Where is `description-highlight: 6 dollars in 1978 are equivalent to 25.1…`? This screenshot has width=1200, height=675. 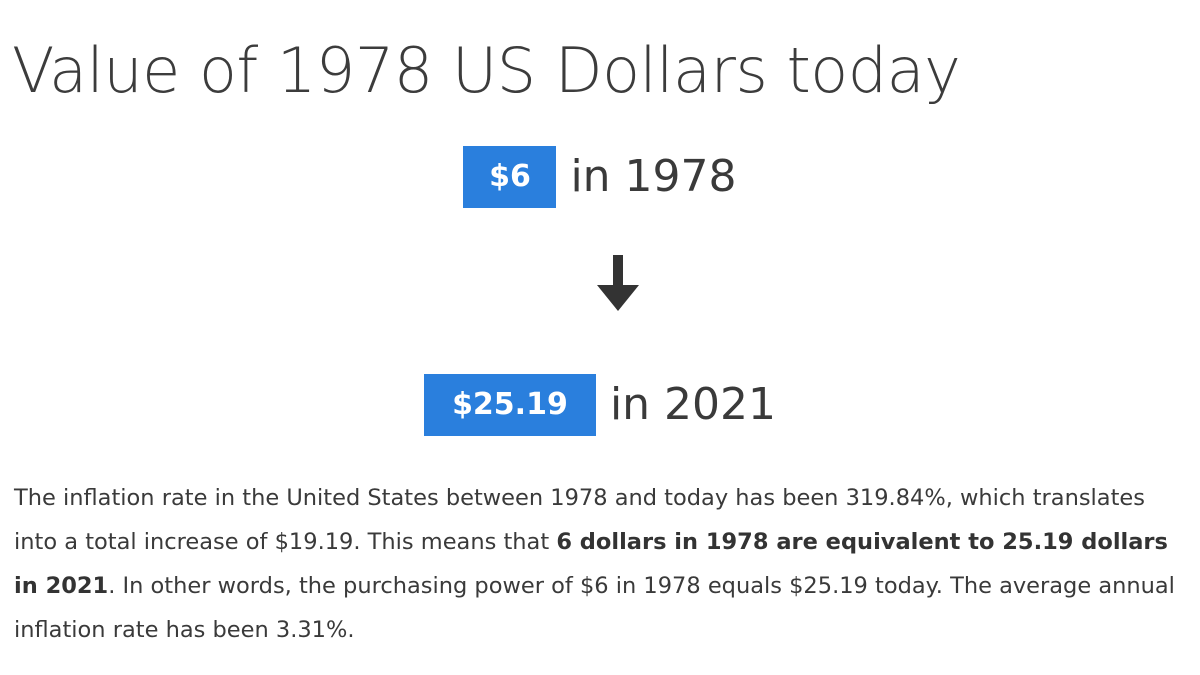
description-highlight: 6 dollars in 1978 are equivalent to 25.1… is located at coordinates (591, 564).